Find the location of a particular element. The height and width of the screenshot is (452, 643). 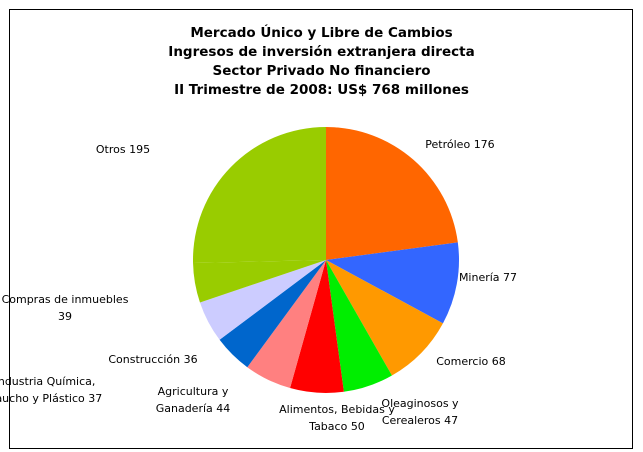

slice-label: Oleaginosos y Cerealeros 47 is located at coordinates (420, 412).